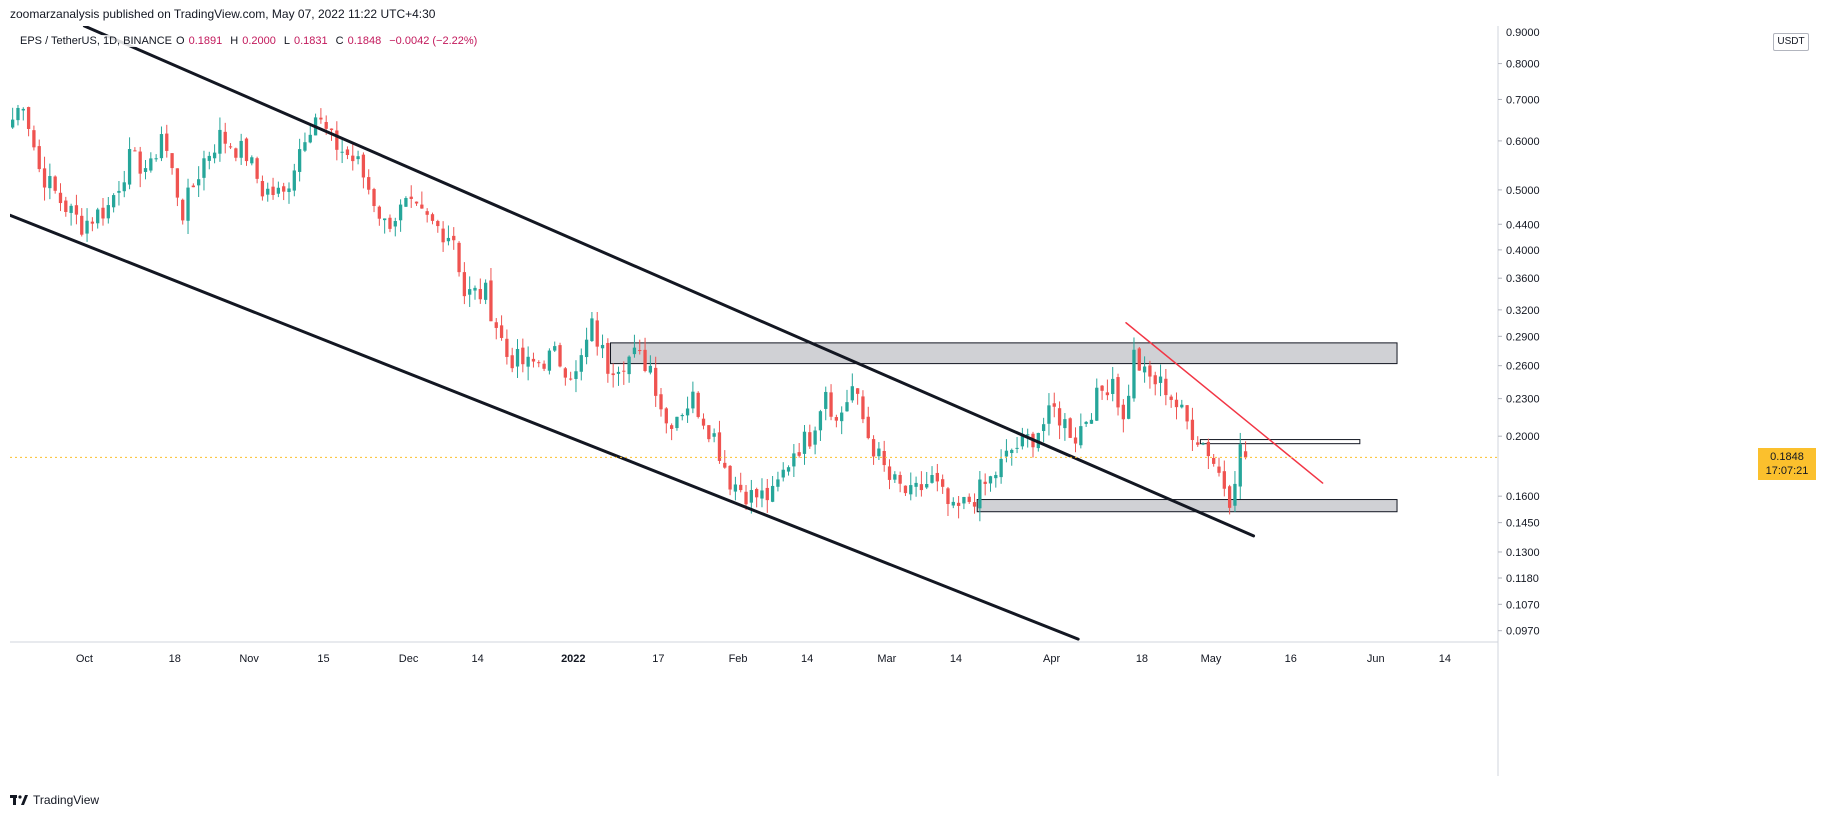  What do you see at coordinates (180, 41) in the screenshot?
I see `open-label: O` at bounding box center [180, 41].